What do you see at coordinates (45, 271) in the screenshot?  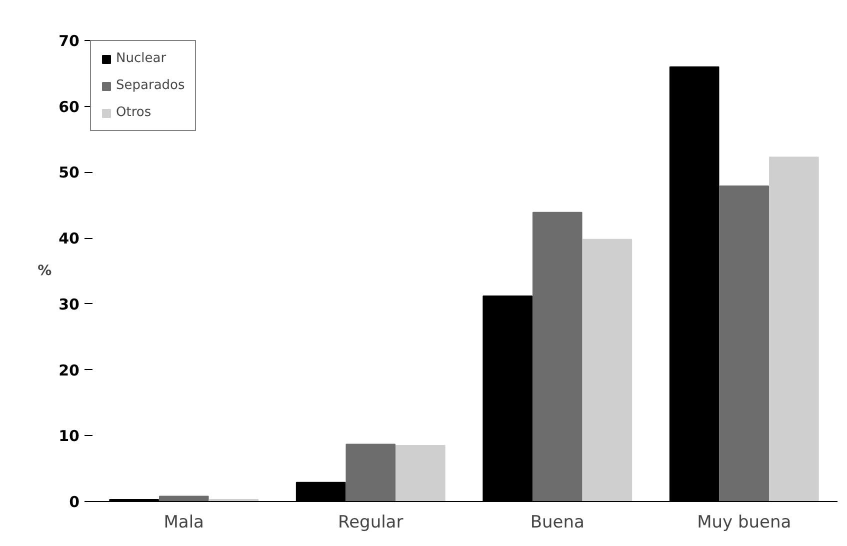 I see `y-axis-title: %` at bounding box center [45, 271].